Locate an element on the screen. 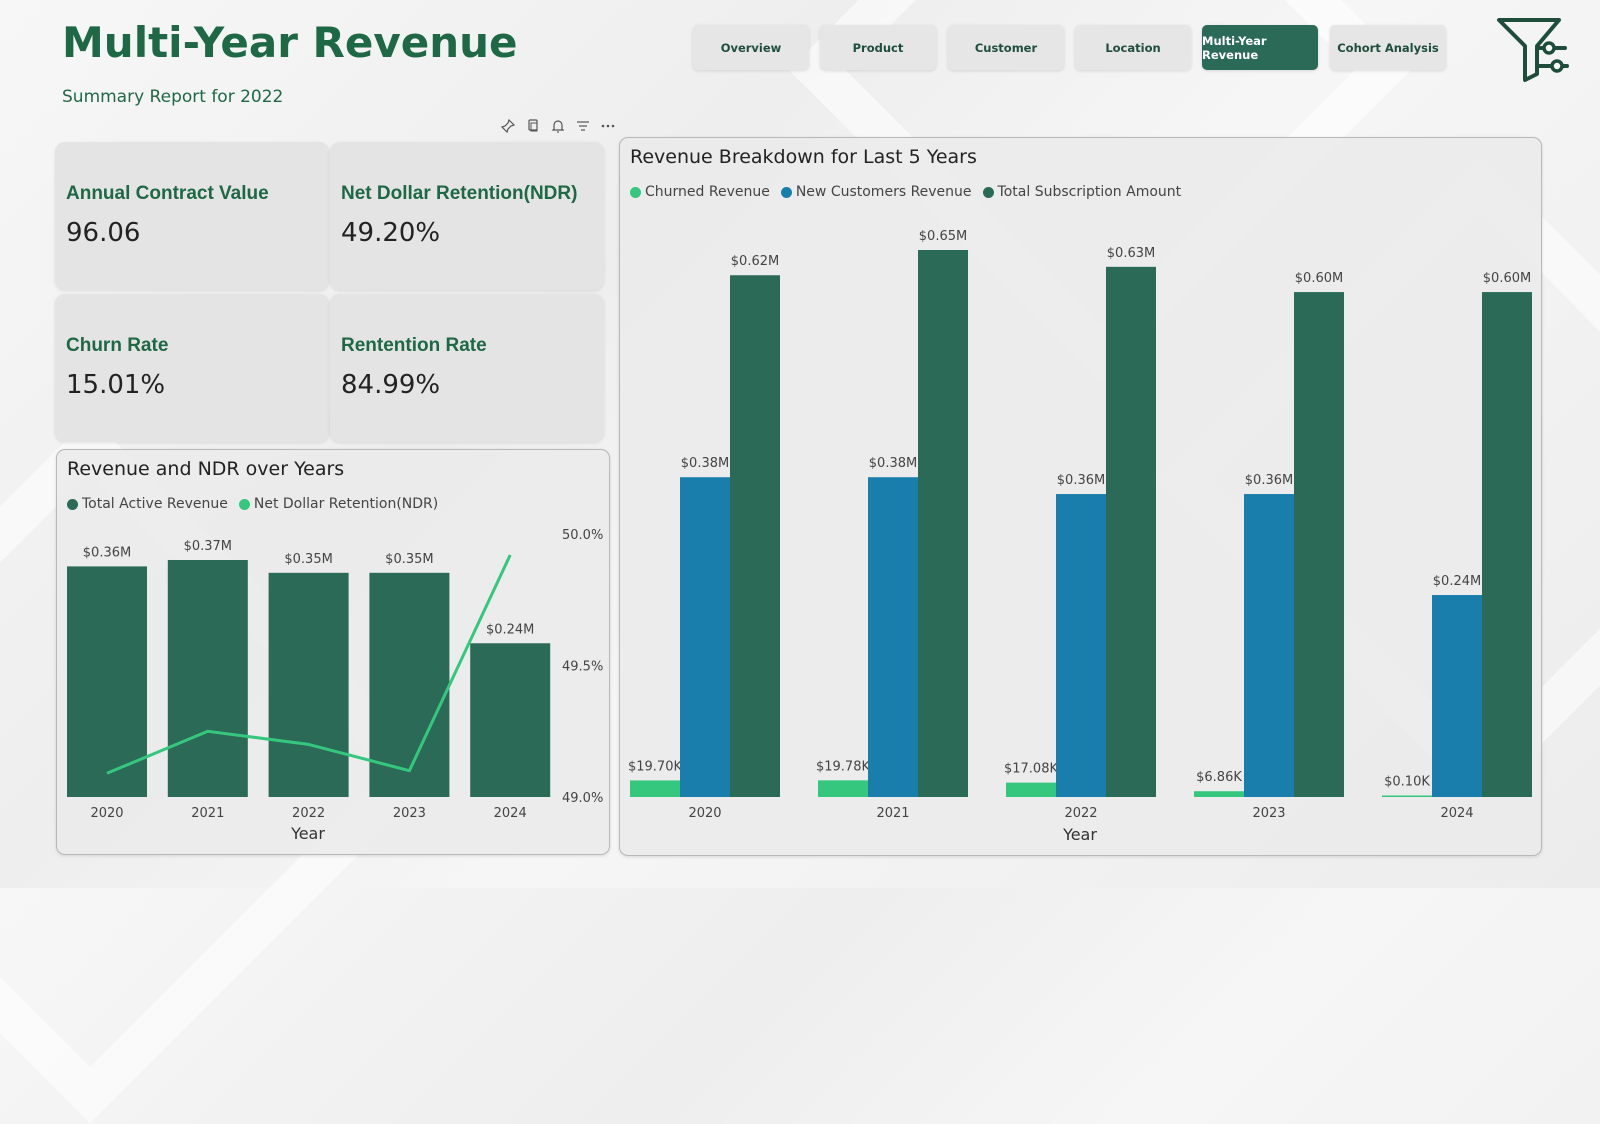 The image size is (1600, 1124). bar-data-label: $0.63M is located at coordinates (1131, 253).